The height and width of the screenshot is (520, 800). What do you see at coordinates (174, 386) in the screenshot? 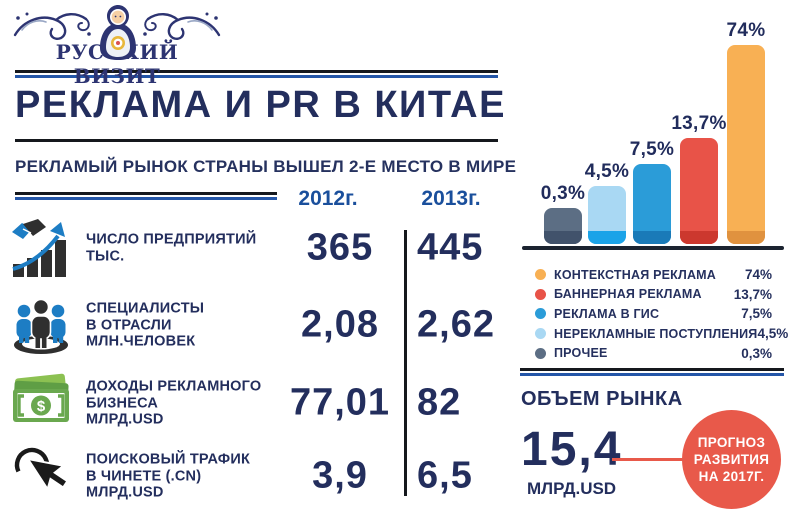
I see `metric-label-line: ДОХОДЫ РЕКЛАМНОГО` at bounding box center [174, 386].